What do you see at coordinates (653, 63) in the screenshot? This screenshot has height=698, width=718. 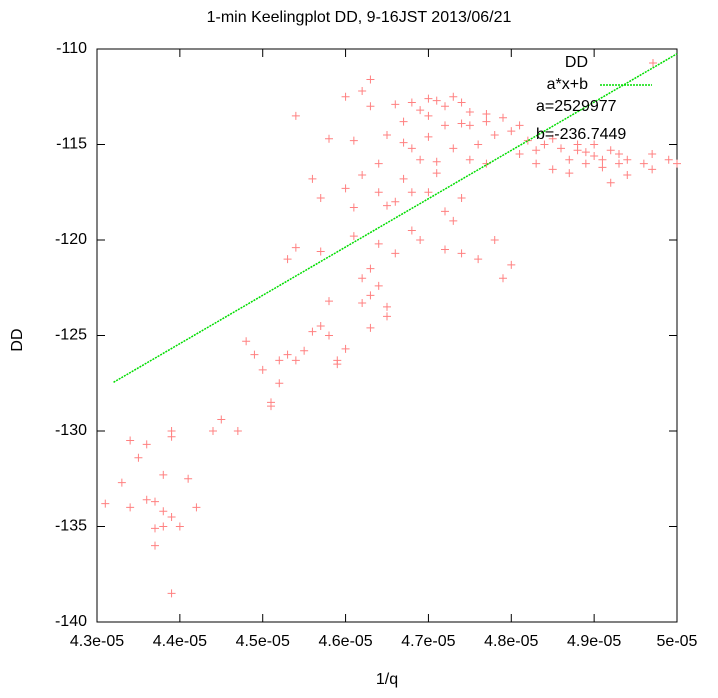 I see `legend-swatch` at bounding box center [653, 63].